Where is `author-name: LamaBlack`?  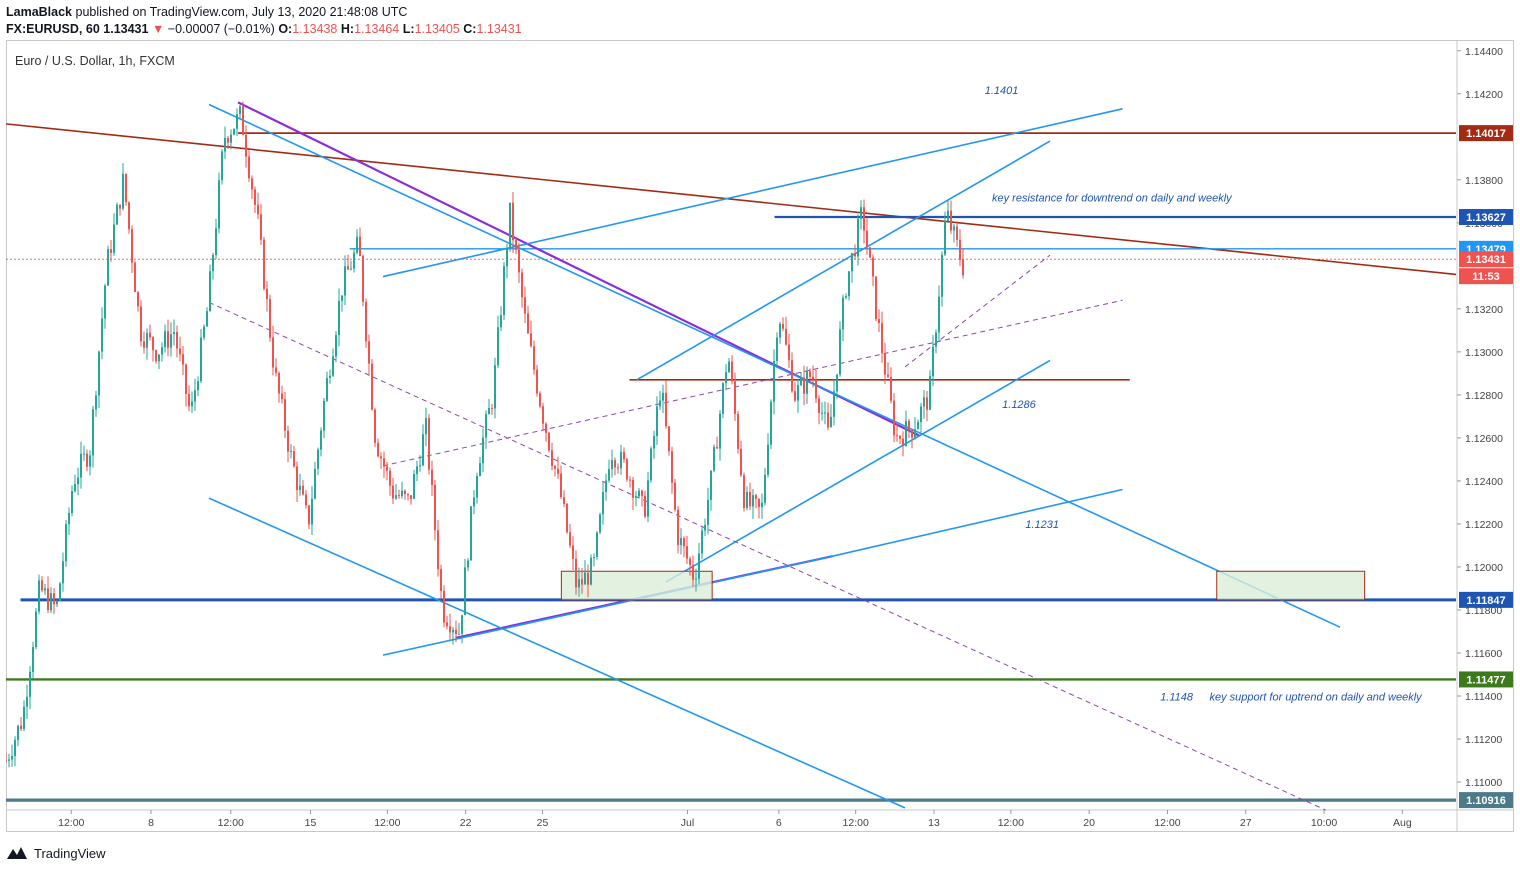
author-name: LamaBlack is located at coordinates (39, 12).